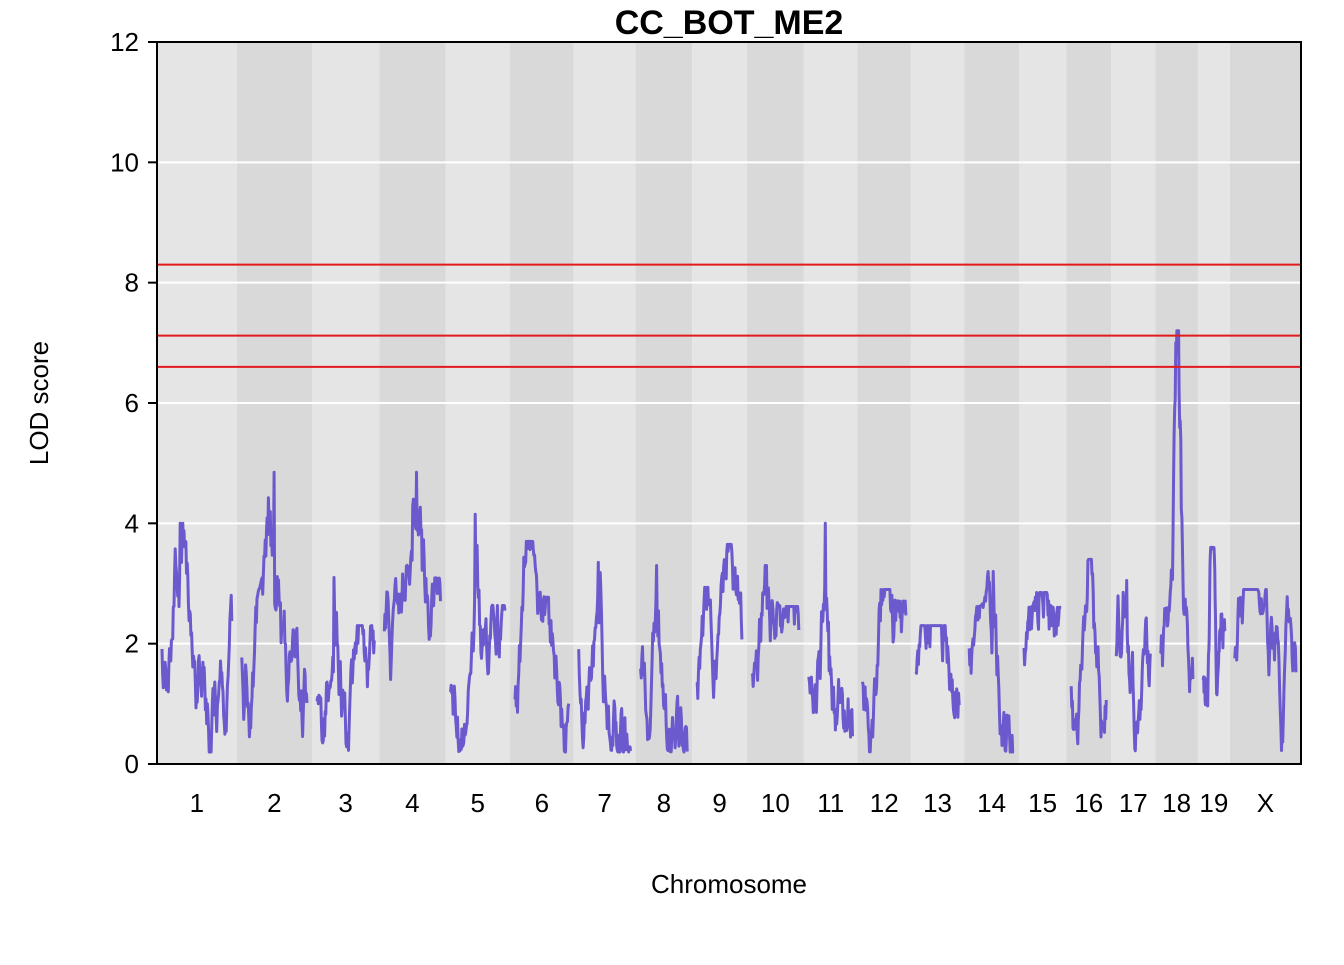  Describe the element at coordinates (1042, 803) in the screenshot. I see `x-tick-label: 15` at that location.